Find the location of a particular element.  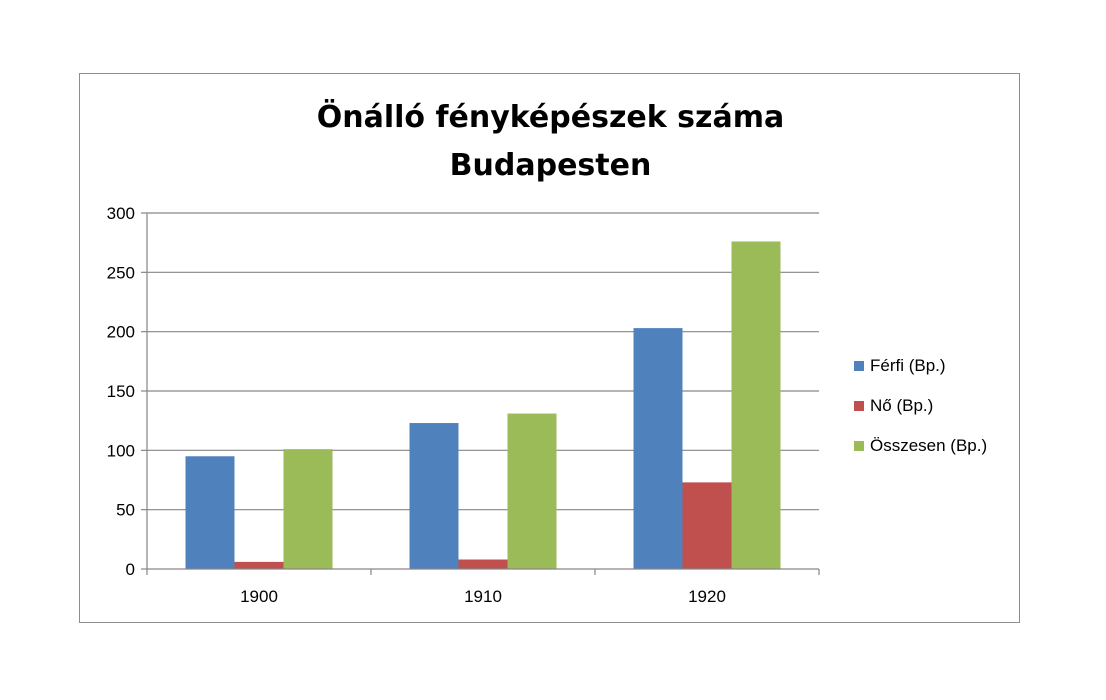

y-tick-label-0: 0 is located at coordinates (130, 569).